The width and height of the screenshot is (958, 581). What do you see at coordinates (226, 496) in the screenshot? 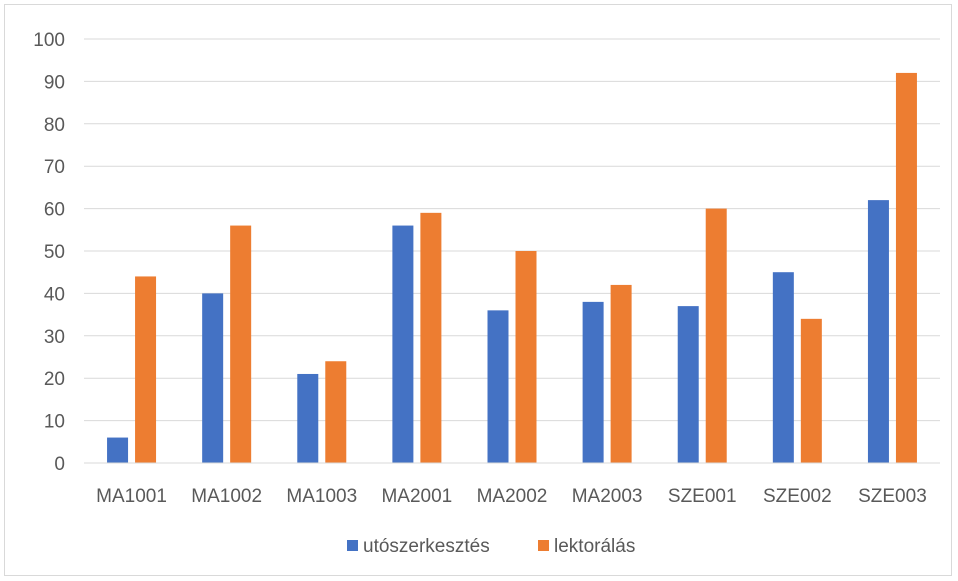
I see `x-tick-label: MA1002` at bounding box center [226, 496].